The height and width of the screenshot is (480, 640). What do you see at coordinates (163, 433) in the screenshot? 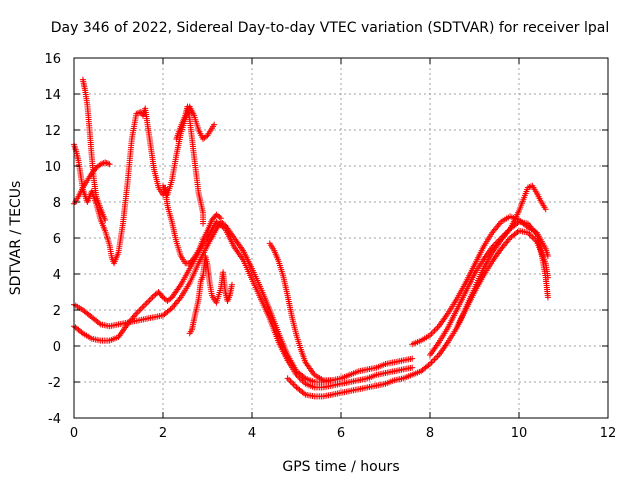
I see `x-tick-label: 2` at bounding box center [163, 433].